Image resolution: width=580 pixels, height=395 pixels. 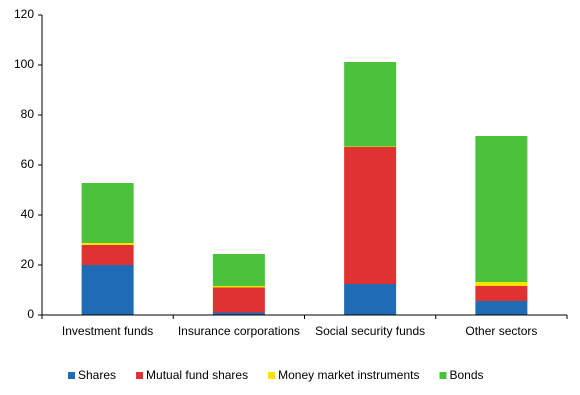 What do you see at coordinates (30, 314) in the screenshot?
I see `y-tick-label: 0` at bounding box center [30, 314].